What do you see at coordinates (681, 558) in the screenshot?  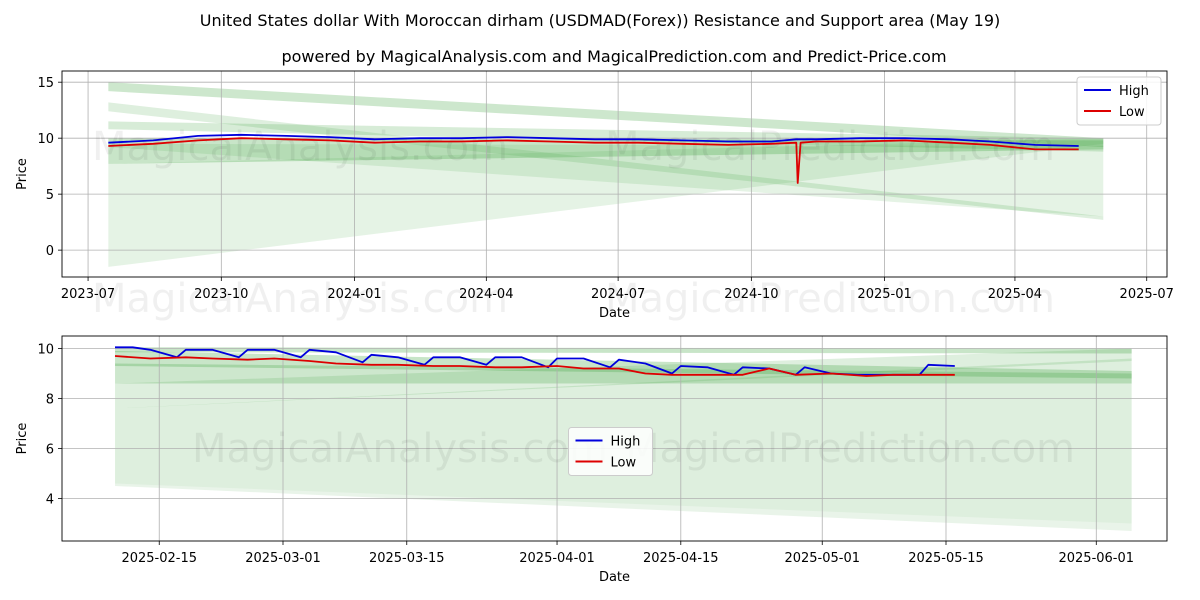 I see `x-tick-label: 2025-04-15` at bounding box center [681, 558].